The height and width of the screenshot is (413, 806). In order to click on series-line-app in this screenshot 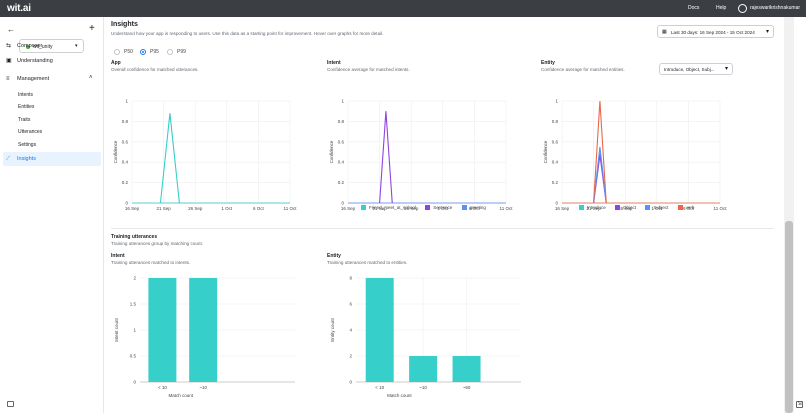, I will do `click(169, 158)`.